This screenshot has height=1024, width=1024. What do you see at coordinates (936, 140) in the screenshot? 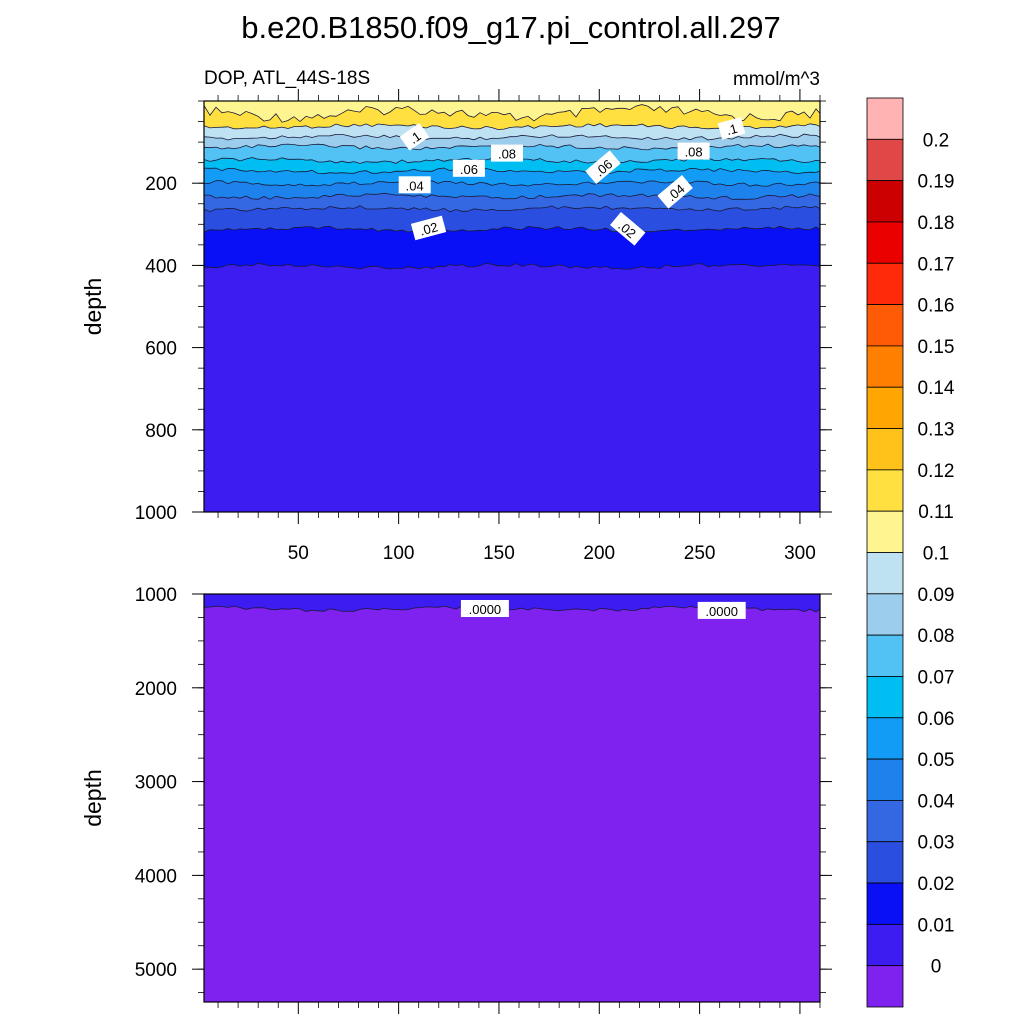
I see `colorbar-label: 0.2` at bounding box center [936, 140].